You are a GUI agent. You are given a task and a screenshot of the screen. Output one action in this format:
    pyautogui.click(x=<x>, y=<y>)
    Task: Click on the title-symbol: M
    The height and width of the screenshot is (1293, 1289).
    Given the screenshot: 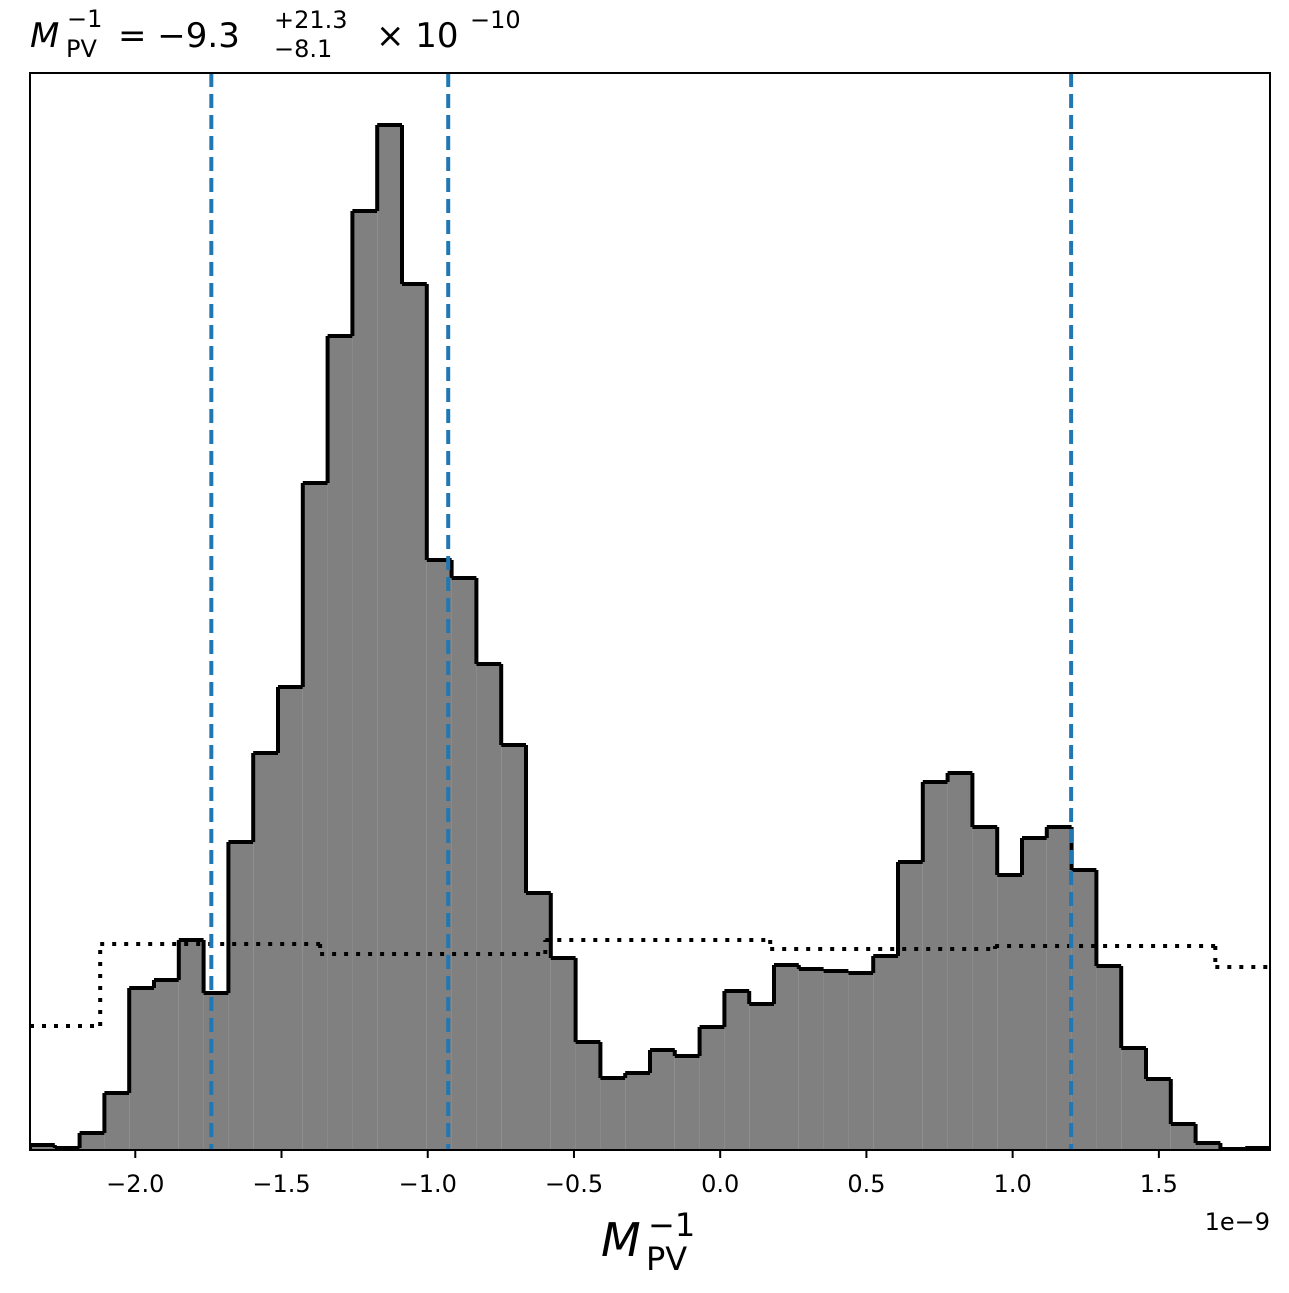 What is the action you would take?
    pyautogui.click(x=44, y=36)
    